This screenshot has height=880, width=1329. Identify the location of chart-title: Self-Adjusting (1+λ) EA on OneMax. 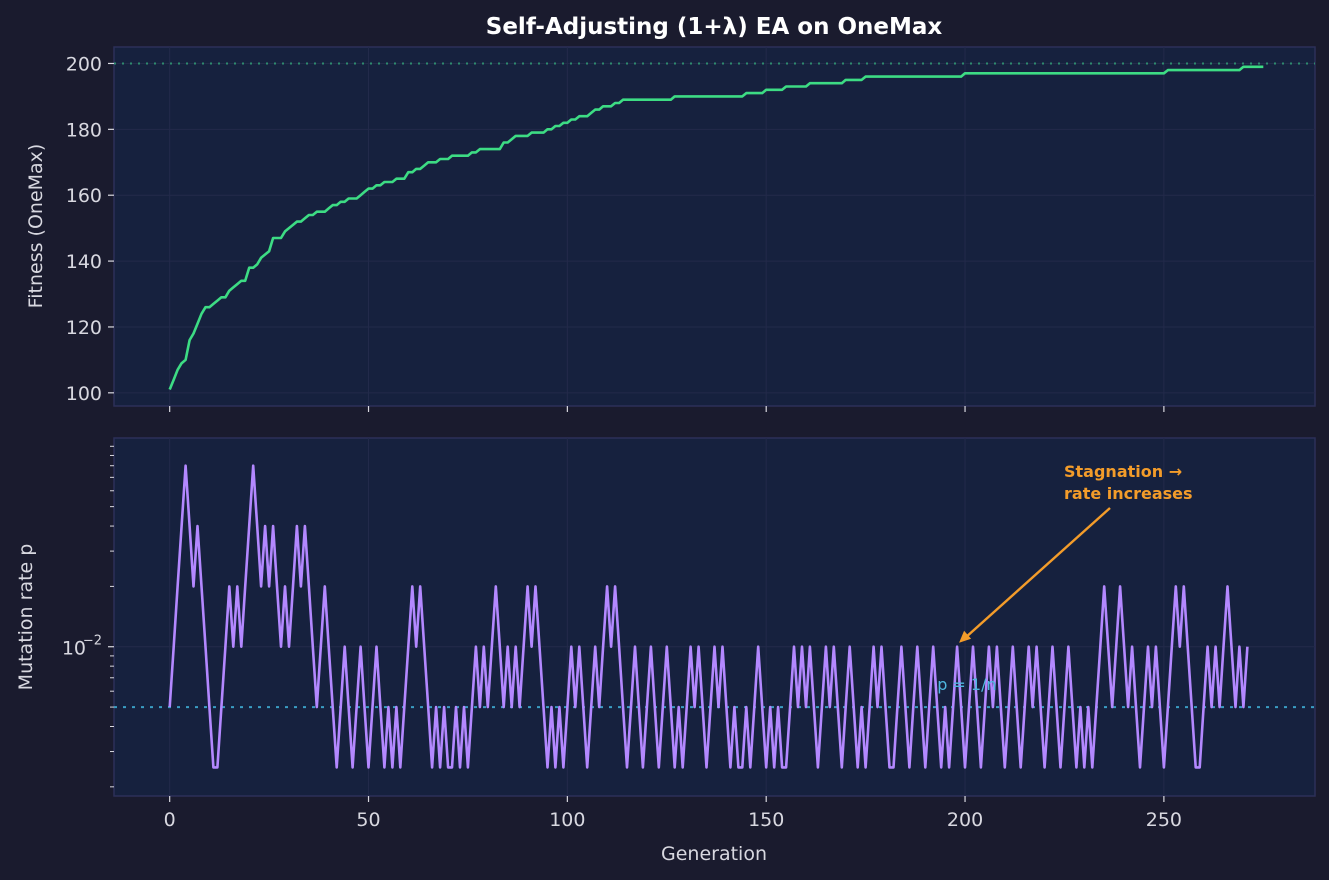
(714, 27).